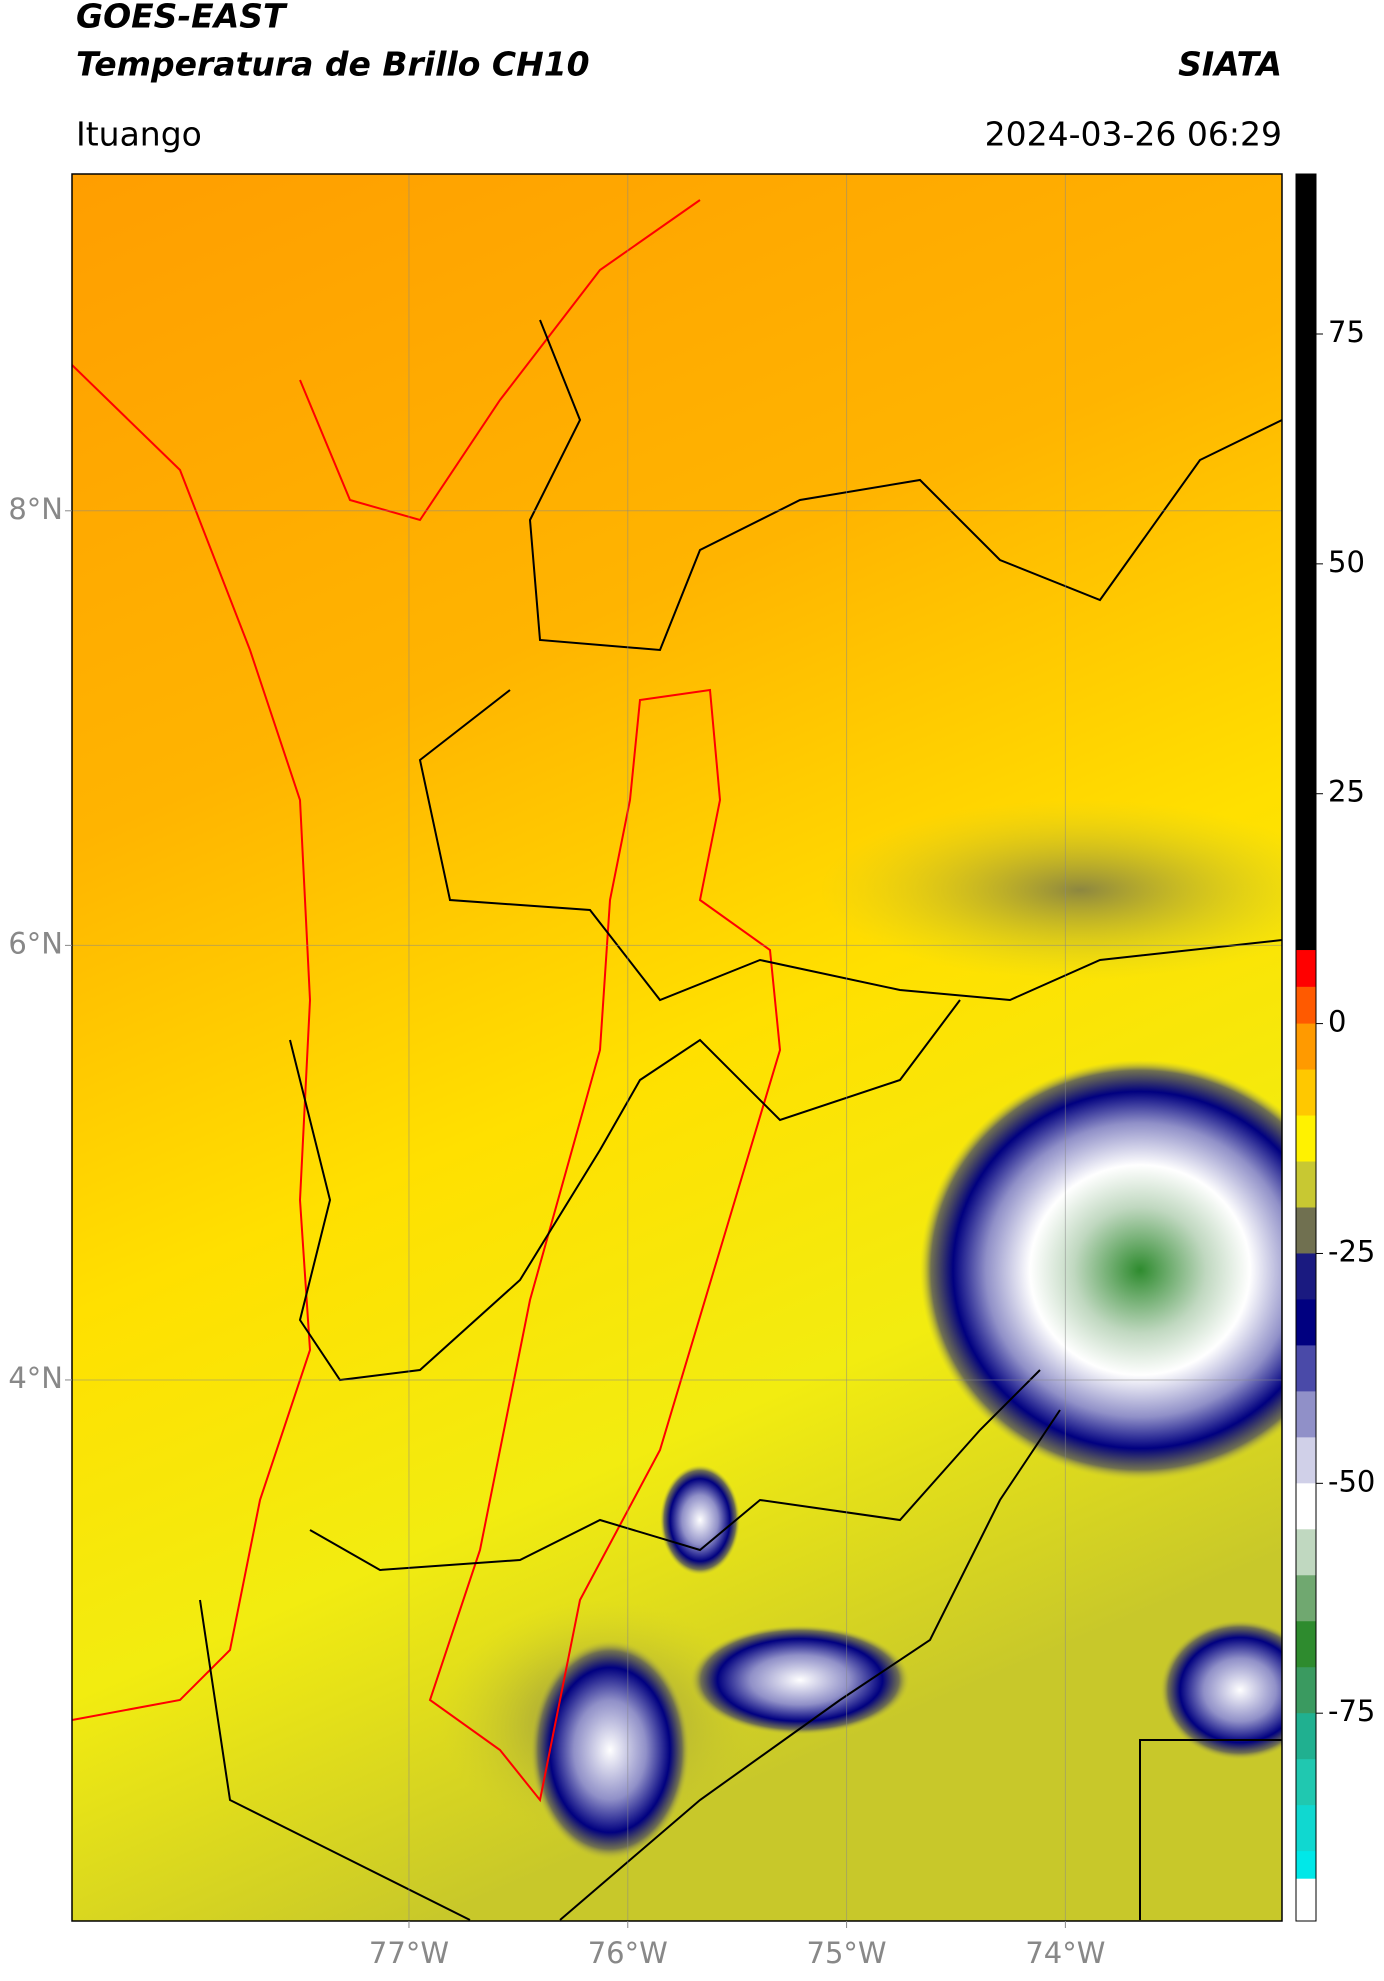  Describe the element at coordinates (333, 64) in the screenshot. I see `subtitle: Temperatura de Brillo CH10` at that location.